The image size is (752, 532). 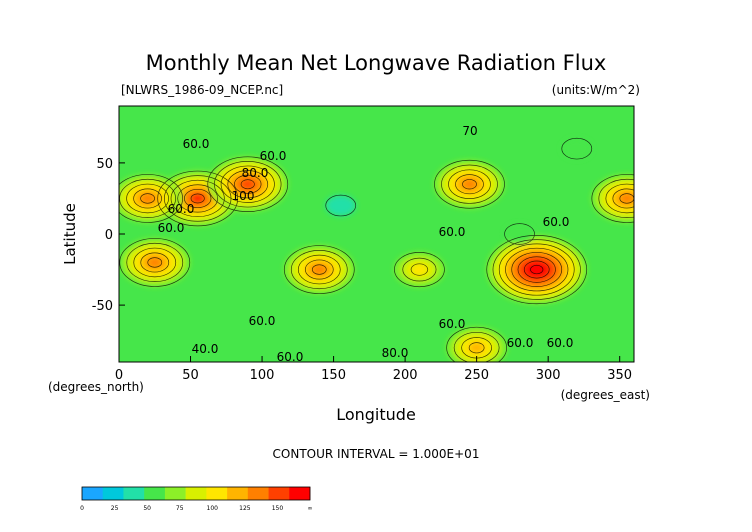 What do you see at coordinates (205, 349) in the screenshot?
I see `contour-label: 40.0` at bounding box center [205, 349].